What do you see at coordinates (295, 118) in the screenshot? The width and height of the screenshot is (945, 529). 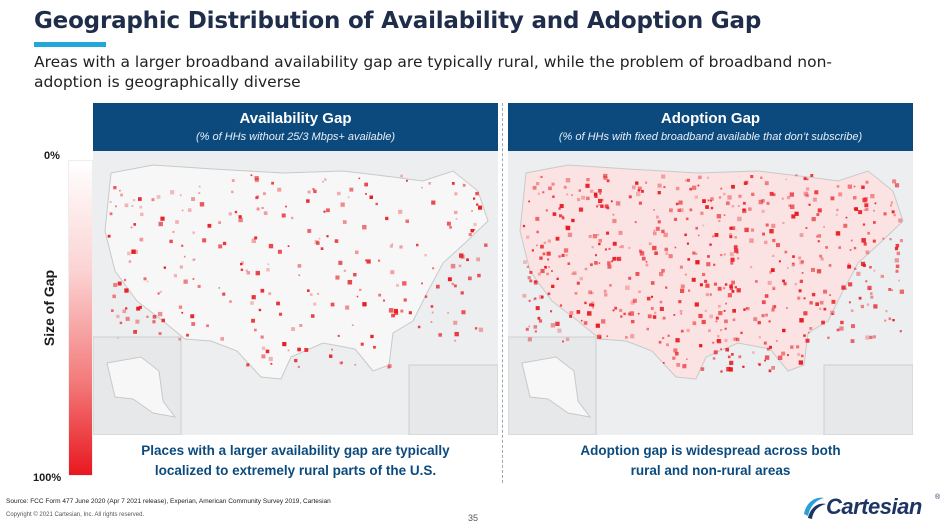 I see `availability-gap-heading: Availability Gap` at bounding box center [295, 118].